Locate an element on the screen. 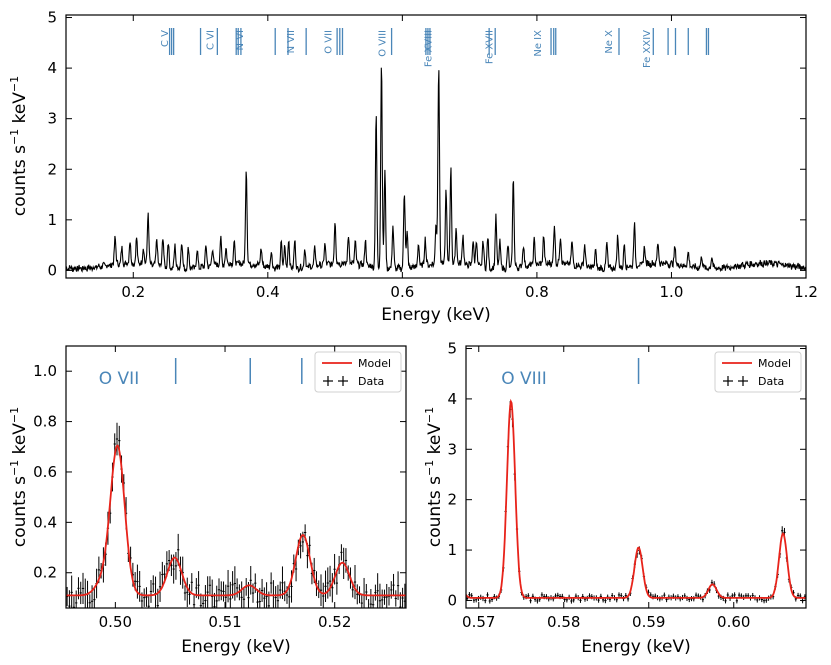  x-tick-label: 1.0 is located at coordinates (672, 292).